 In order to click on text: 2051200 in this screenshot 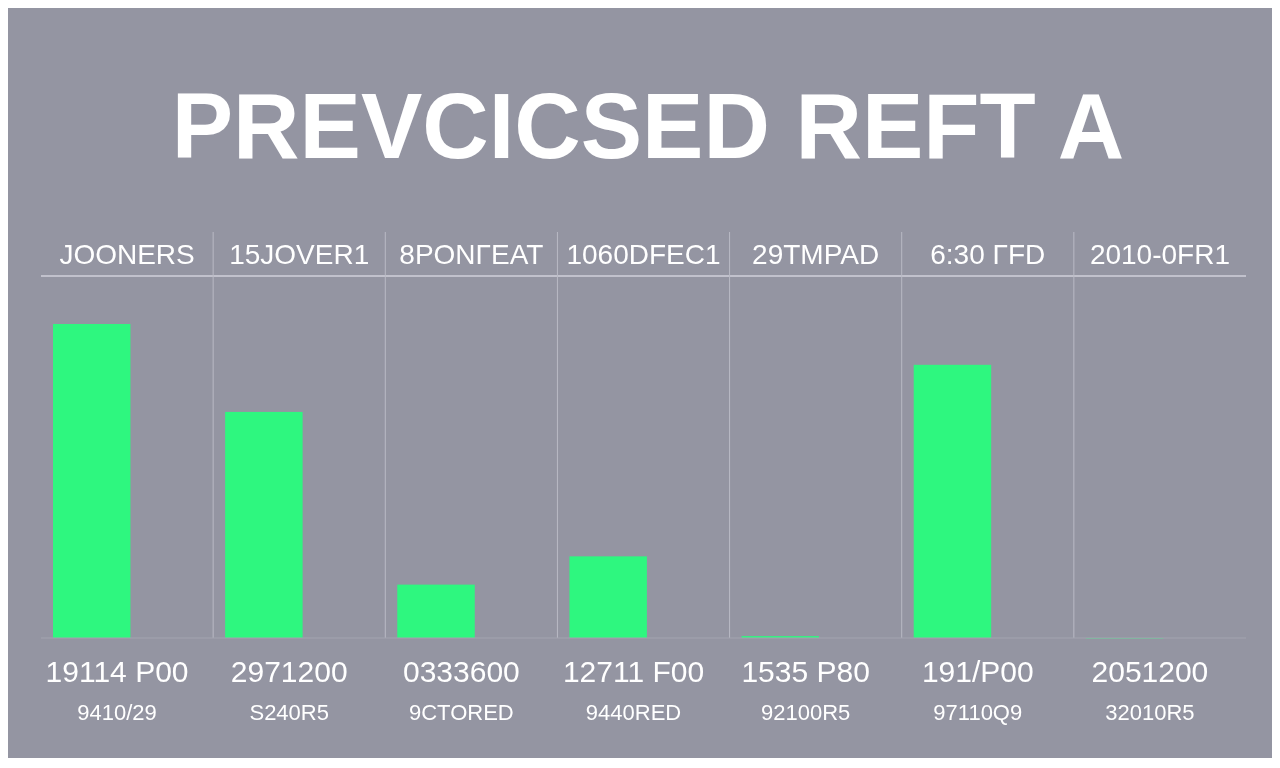, I will do `click(1150, 671)`.